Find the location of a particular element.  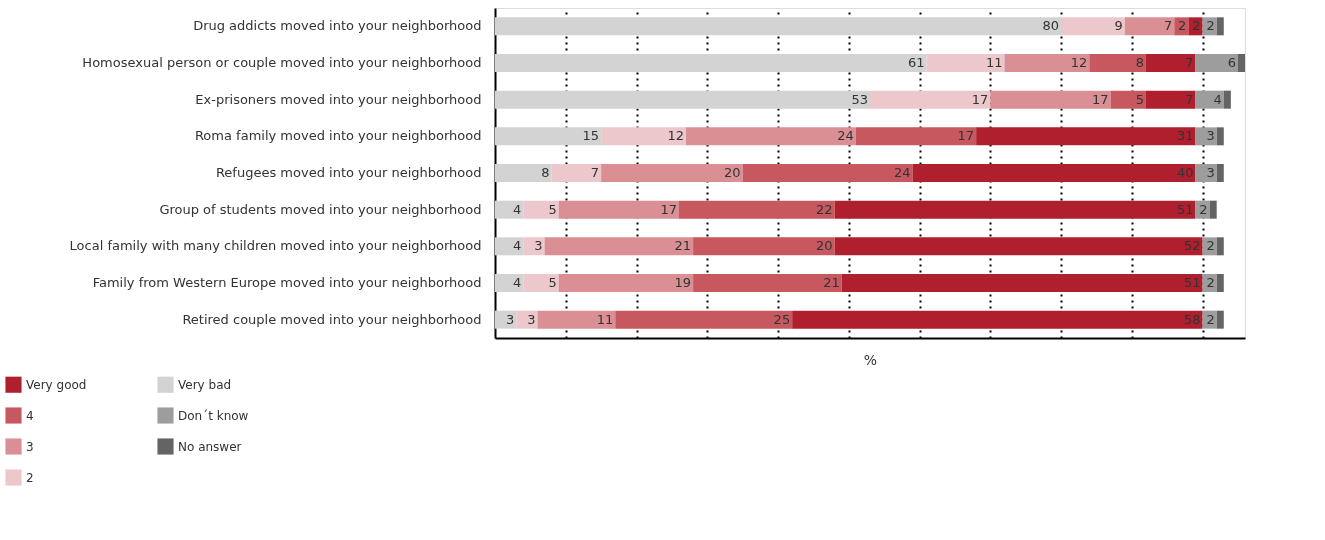

y-tick-label: Homosexual person or couple moved into your neighborhood is located at coordinates (282, 62).